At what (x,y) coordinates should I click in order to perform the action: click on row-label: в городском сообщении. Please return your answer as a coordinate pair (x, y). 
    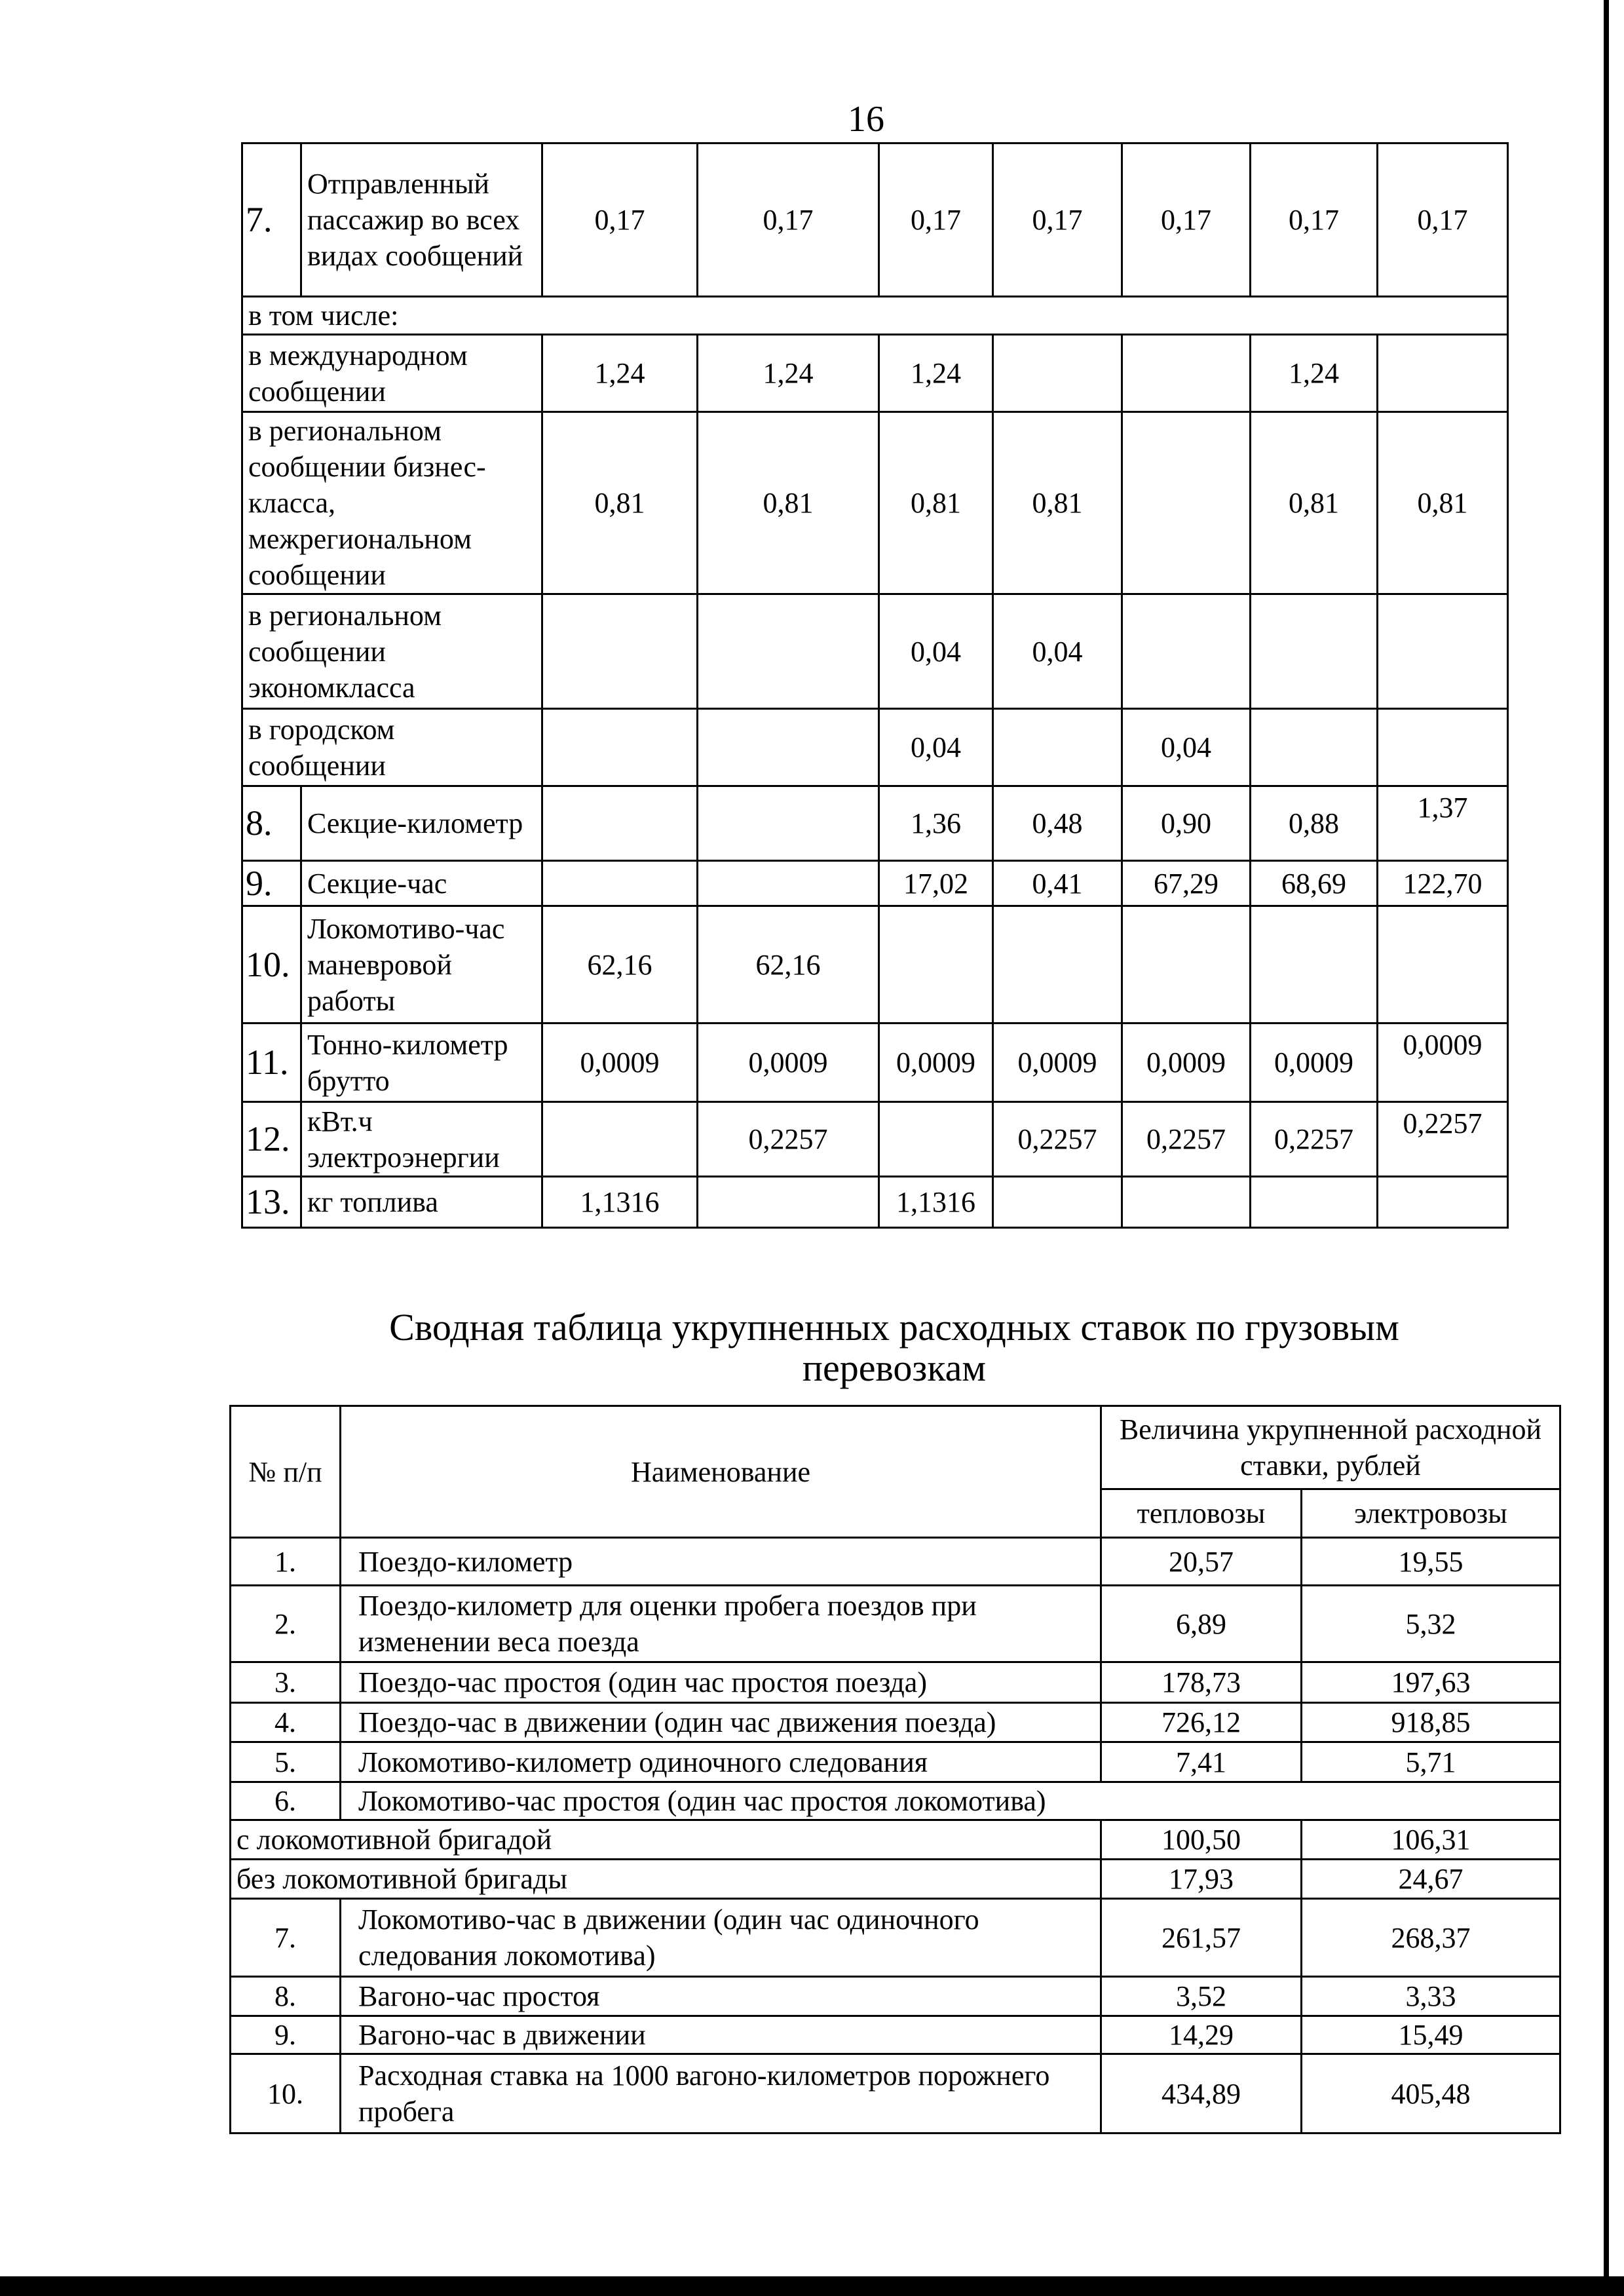
    Looking at the image, I should click on (392, 747).